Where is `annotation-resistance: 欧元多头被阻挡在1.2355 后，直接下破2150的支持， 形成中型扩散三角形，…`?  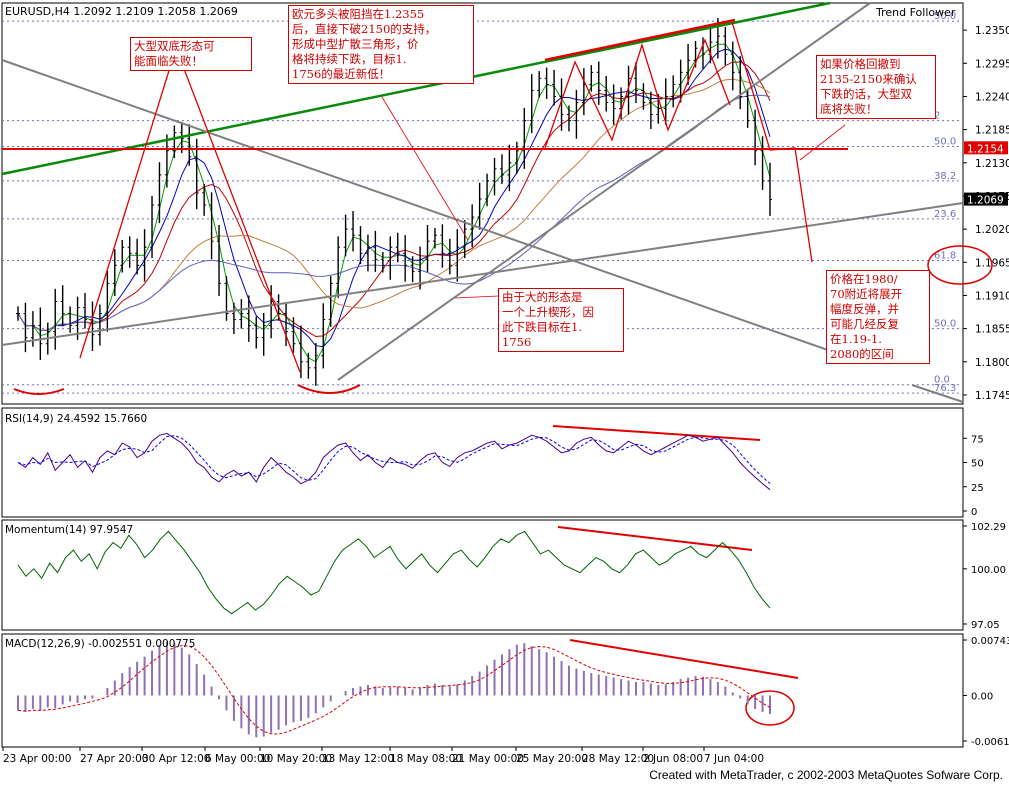
annotation-resistance: 欧元多头被阻挡在1.2355 后，直接下破2150的支持， 形成中型扩散三角形，… is located at coordinates (381, 44).